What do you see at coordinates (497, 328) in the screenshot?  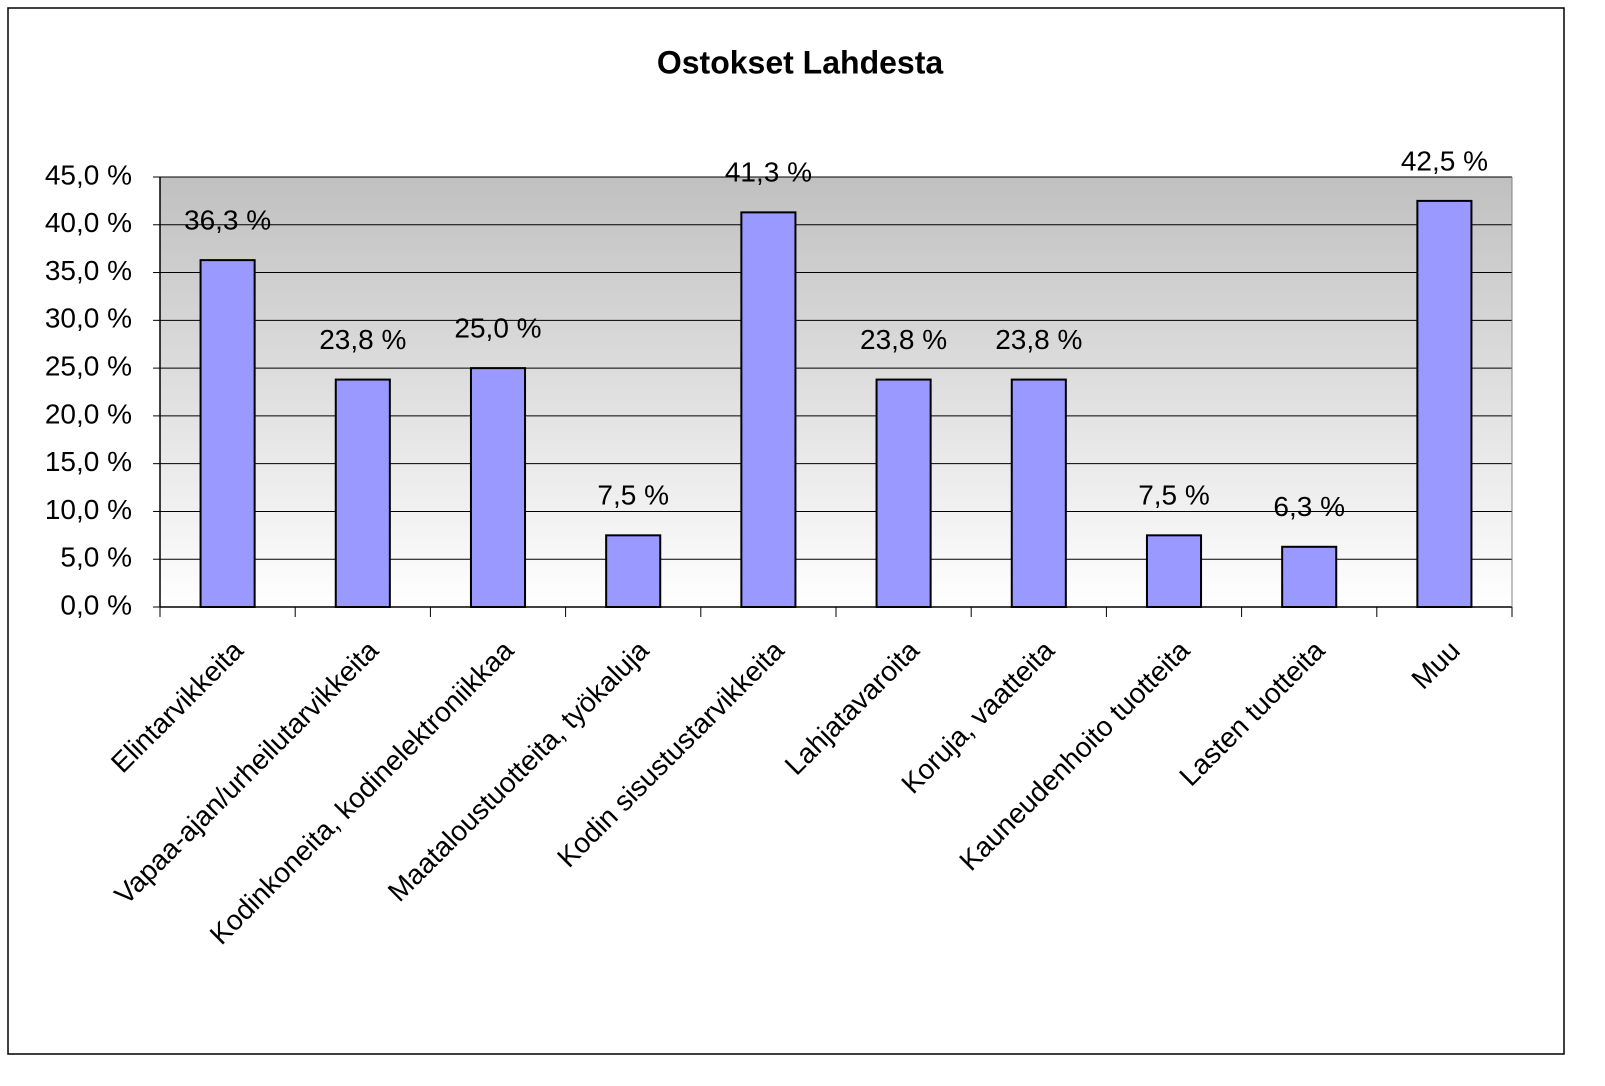 I see `data-label: 25,0 %` at bounding box center [497, 328].